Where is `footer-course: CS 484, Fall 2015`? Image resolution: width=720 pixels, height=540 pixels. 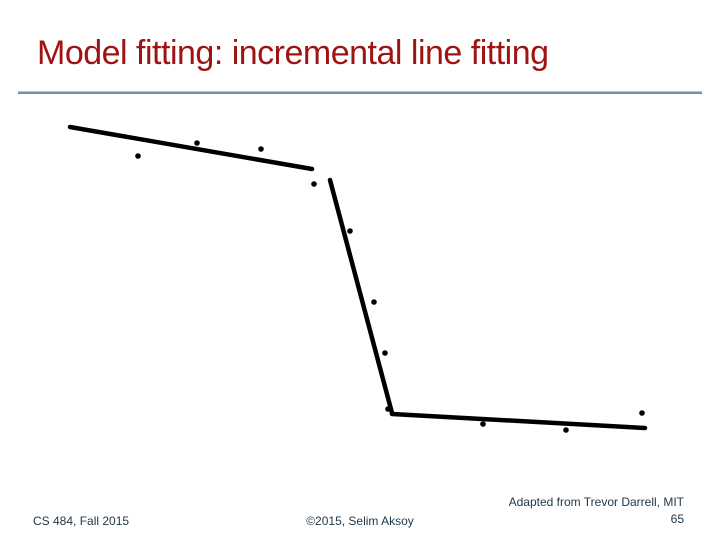
footer-course: CS 484, Fall 2015 is located at coordinates (81, 521).